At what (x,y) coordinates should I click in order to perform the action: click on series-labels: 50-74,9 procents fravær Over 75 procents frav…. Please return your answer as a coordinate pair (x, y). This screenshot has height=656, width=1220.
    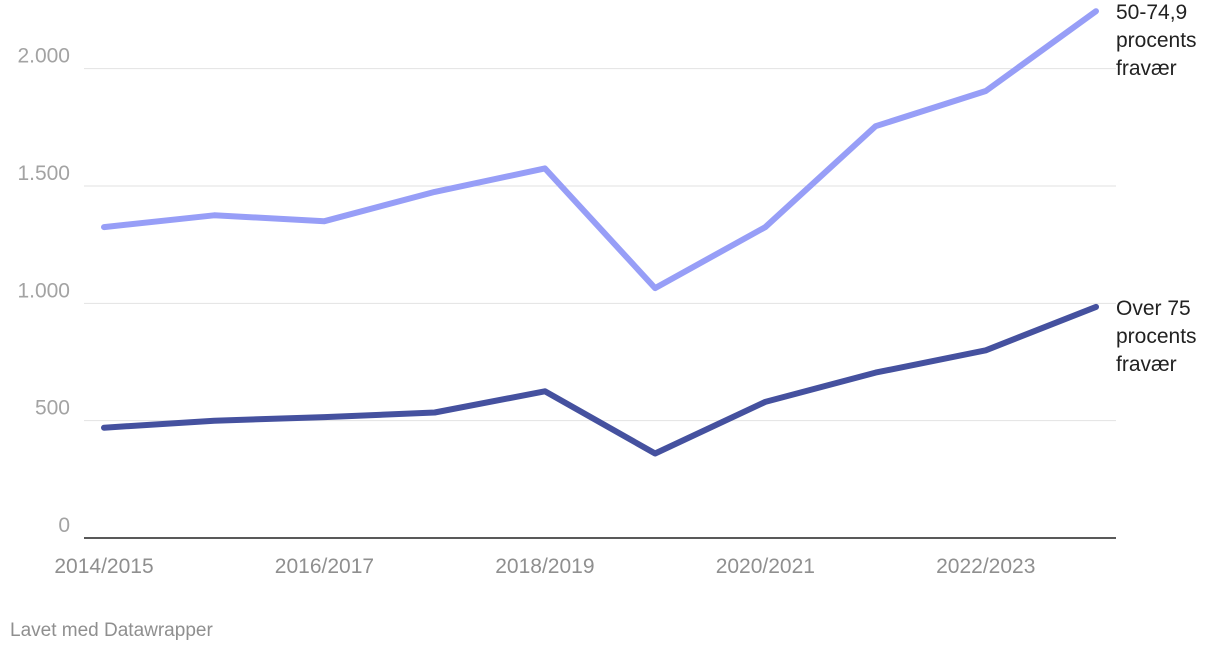
    Looking at the image, I should click on (1156, 188).